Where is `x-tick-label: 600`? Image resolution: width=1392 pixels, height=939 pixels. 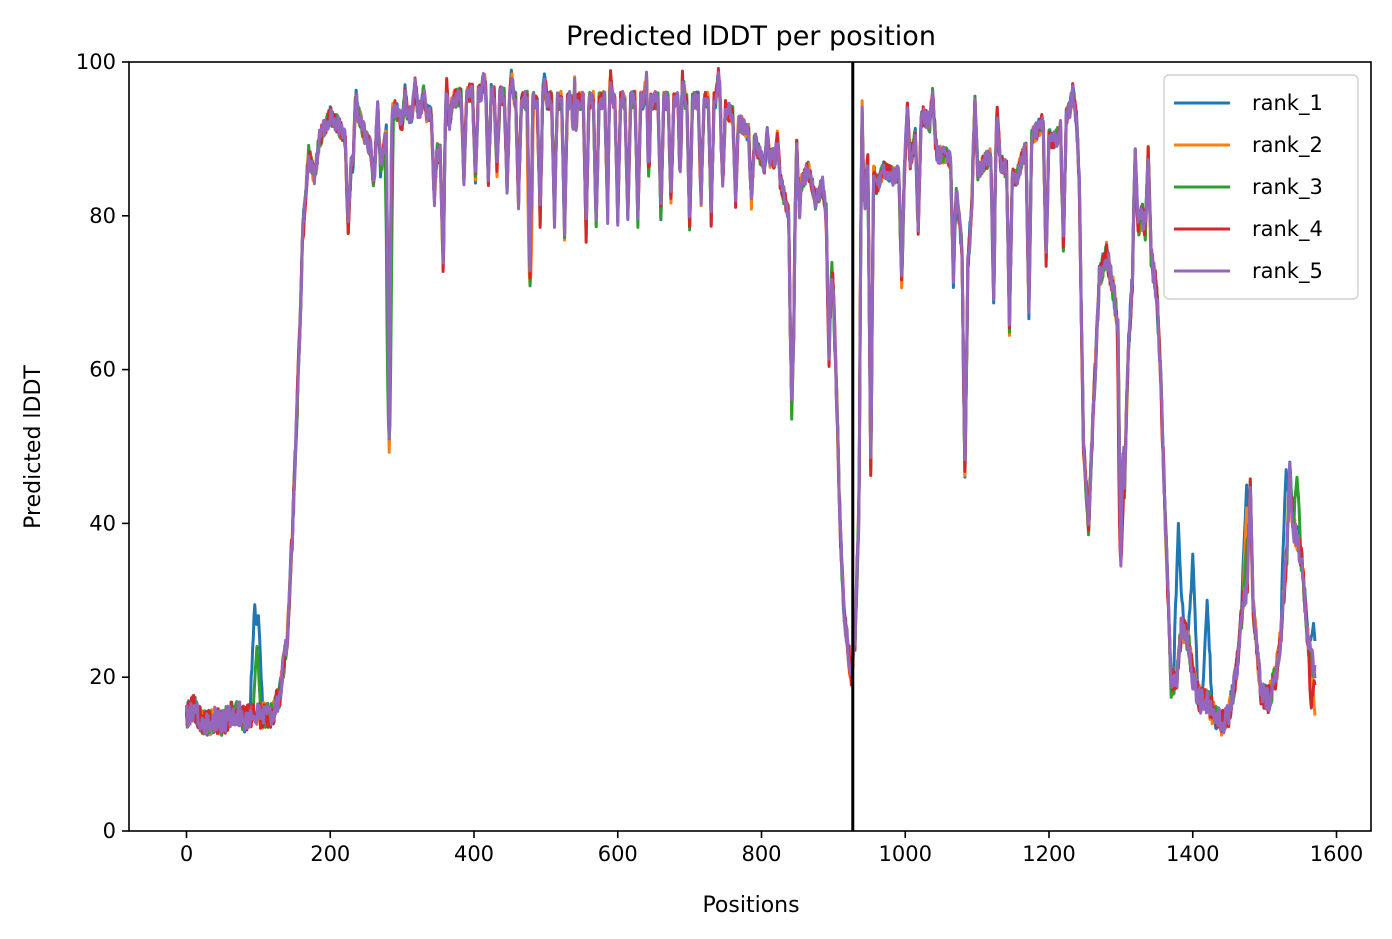 x-tick-label: 600 is located at coordinates (618, 854).